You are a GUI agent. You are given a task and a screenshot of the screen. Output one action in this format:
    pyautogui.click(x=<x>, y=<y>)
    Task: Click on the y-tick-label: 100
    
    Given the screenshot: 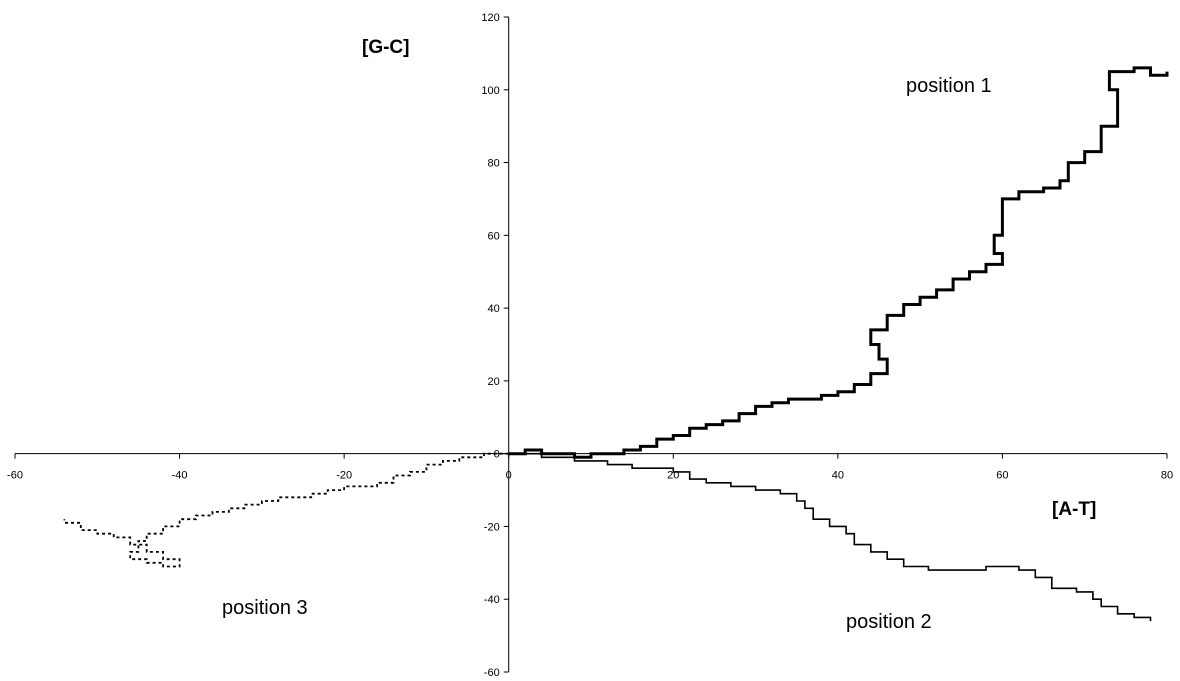 What is the action you would take?
    pyautogui.click(x=490, y=91)
    